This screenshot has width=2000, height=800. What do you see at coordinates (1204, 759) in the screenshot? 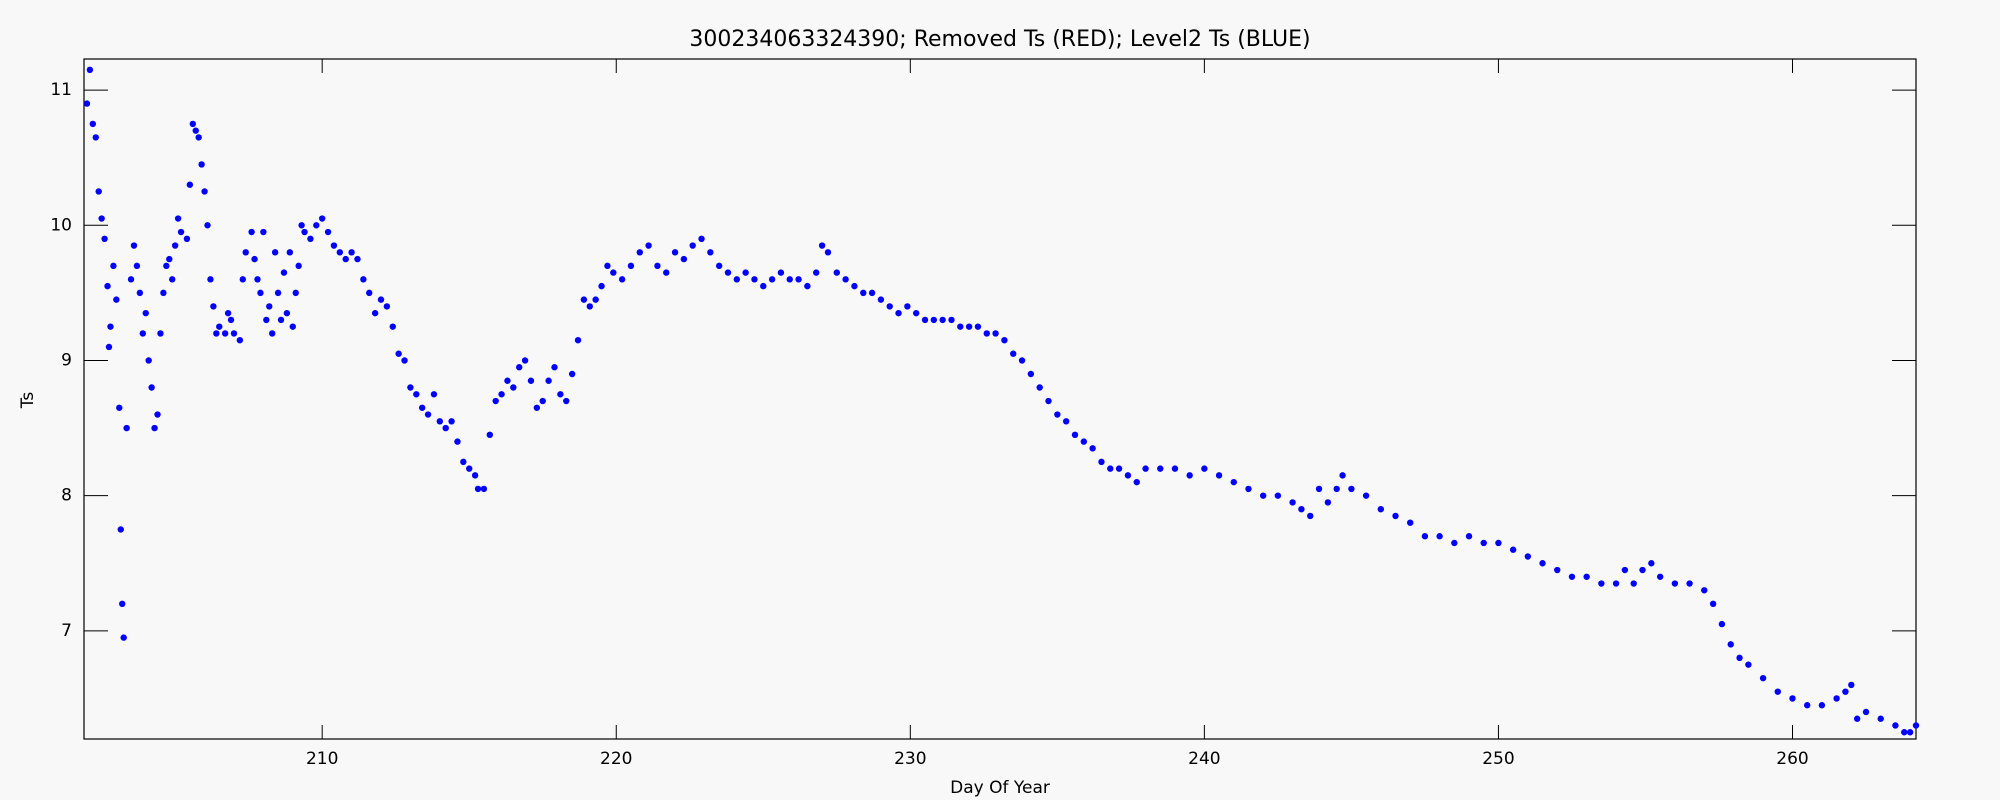
I see `x-tick-label: 240` at bounding box center [1204, 759].